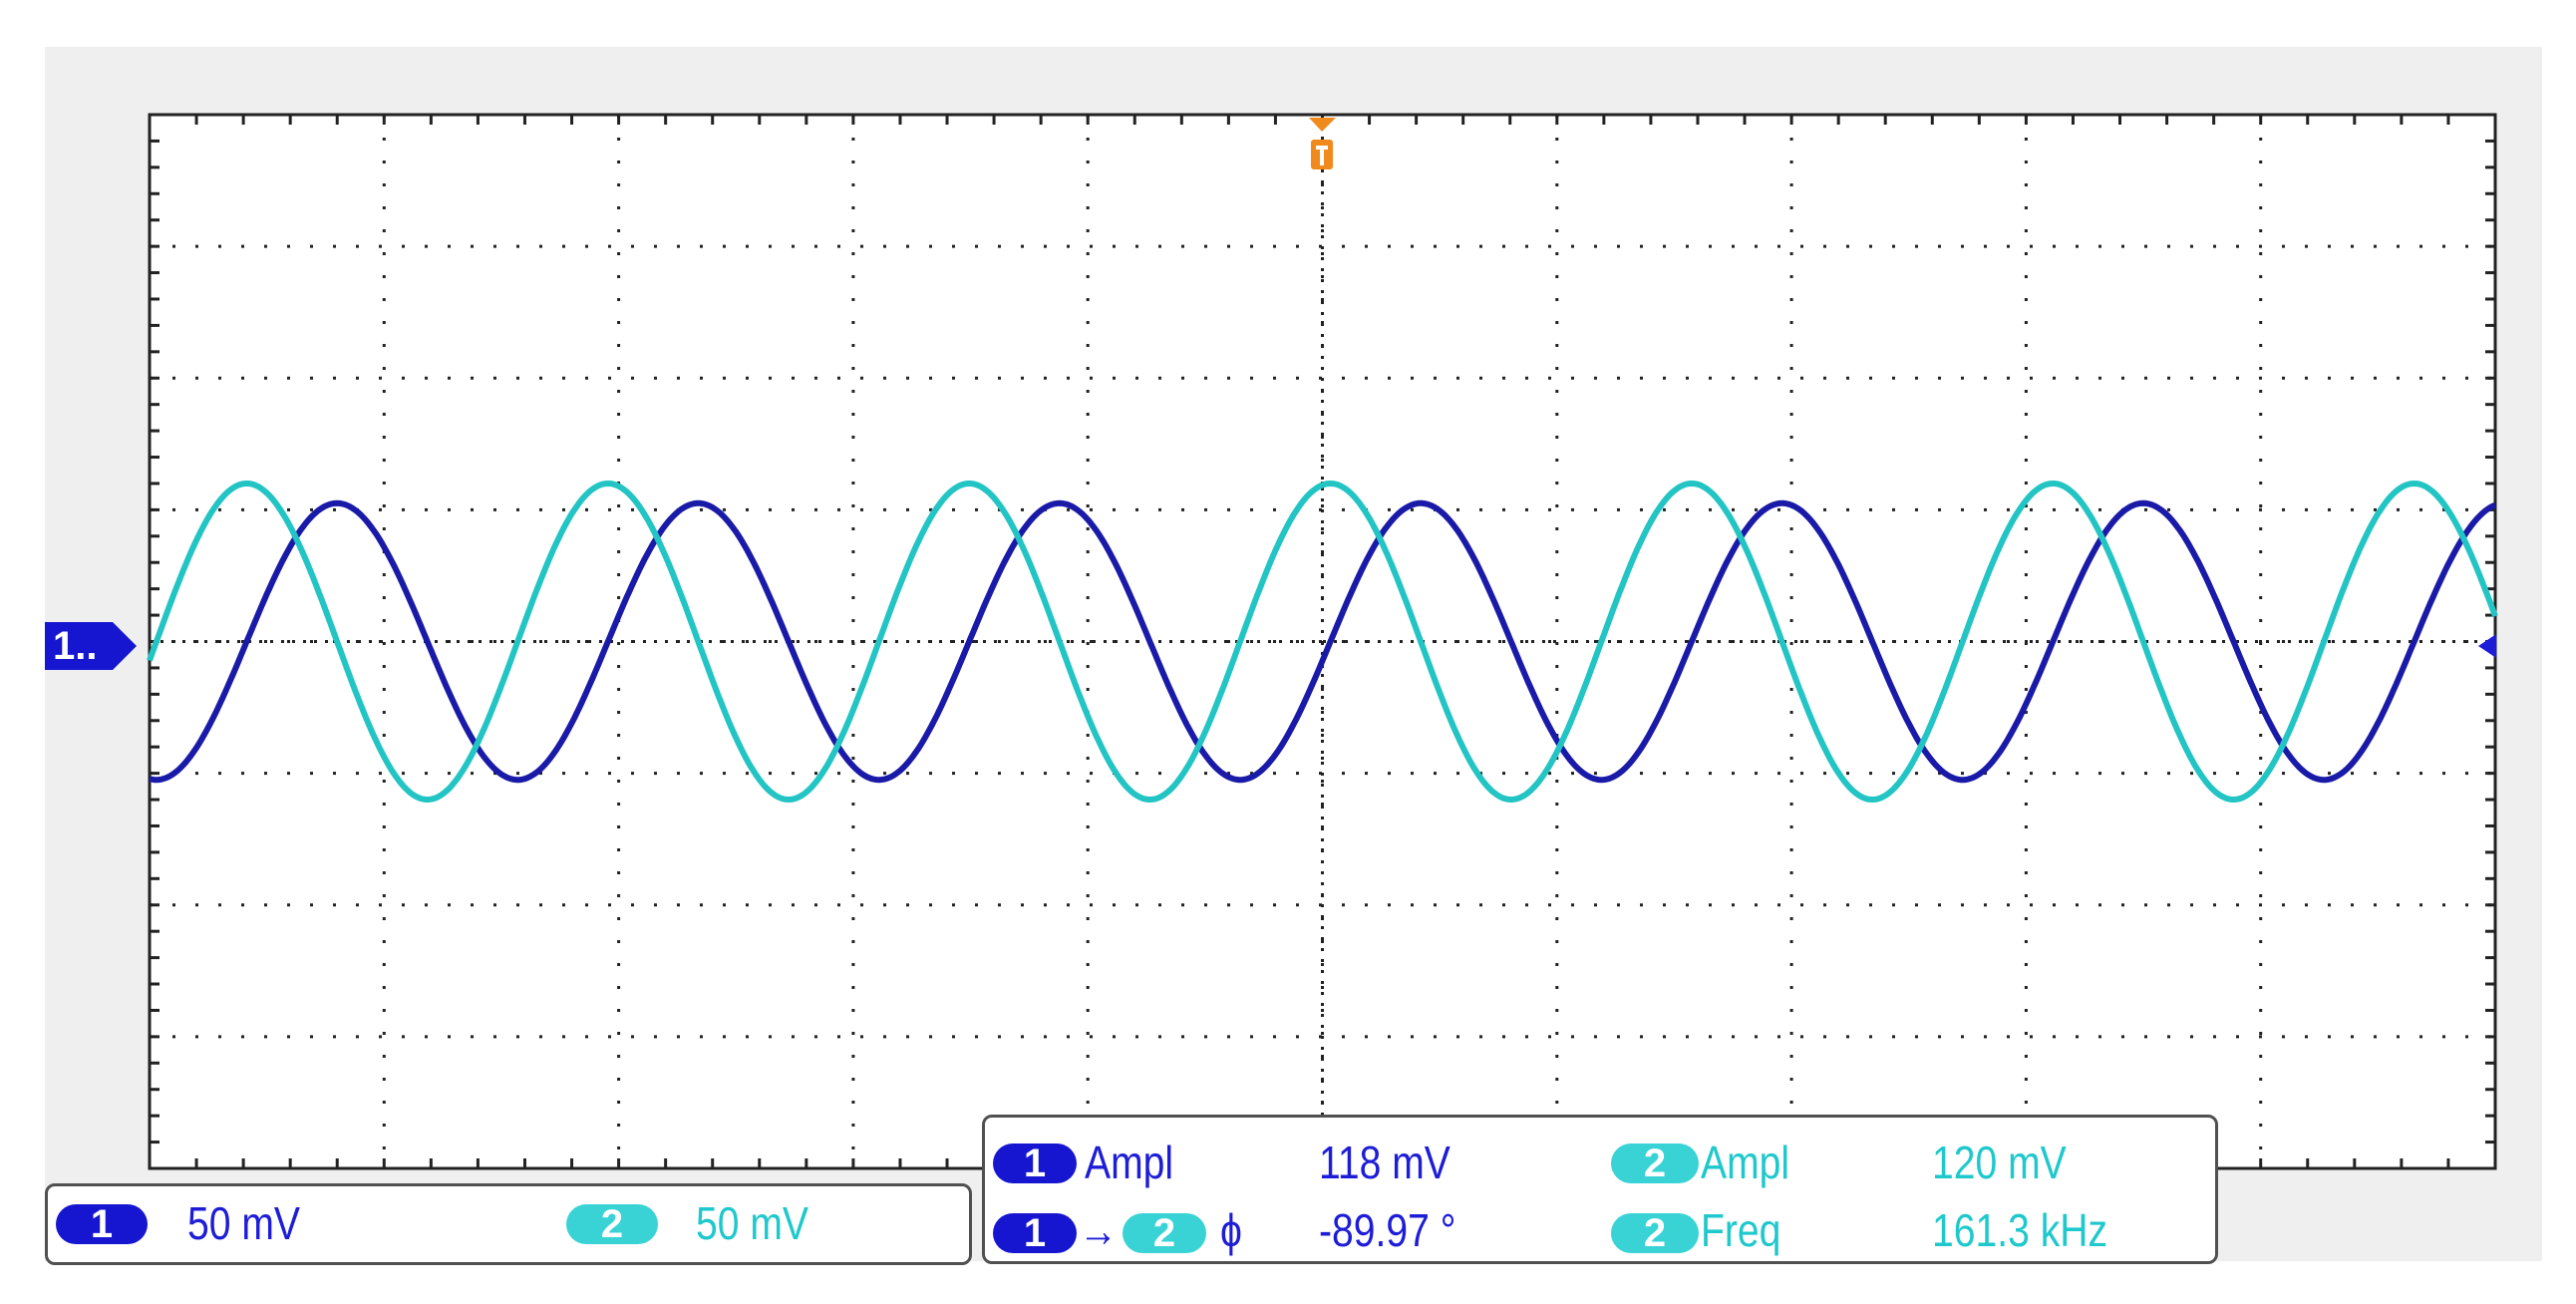  I want to click on meas4-label: Freq, so click(1741, 1230).